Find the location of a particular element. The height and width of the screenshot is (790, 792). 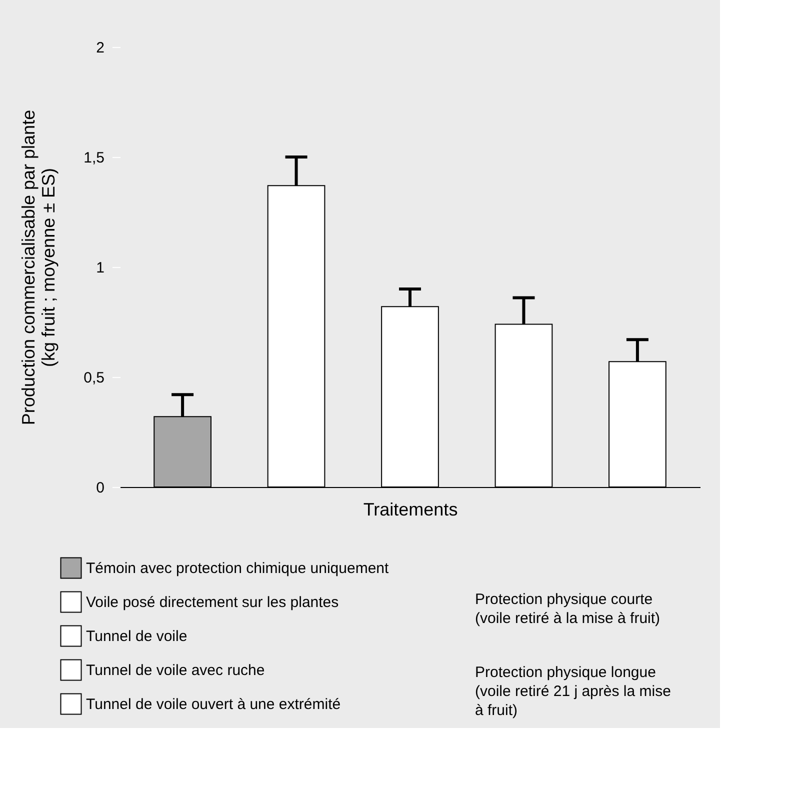

x-axis-title: Traitements is located at coordinates (410, 510).